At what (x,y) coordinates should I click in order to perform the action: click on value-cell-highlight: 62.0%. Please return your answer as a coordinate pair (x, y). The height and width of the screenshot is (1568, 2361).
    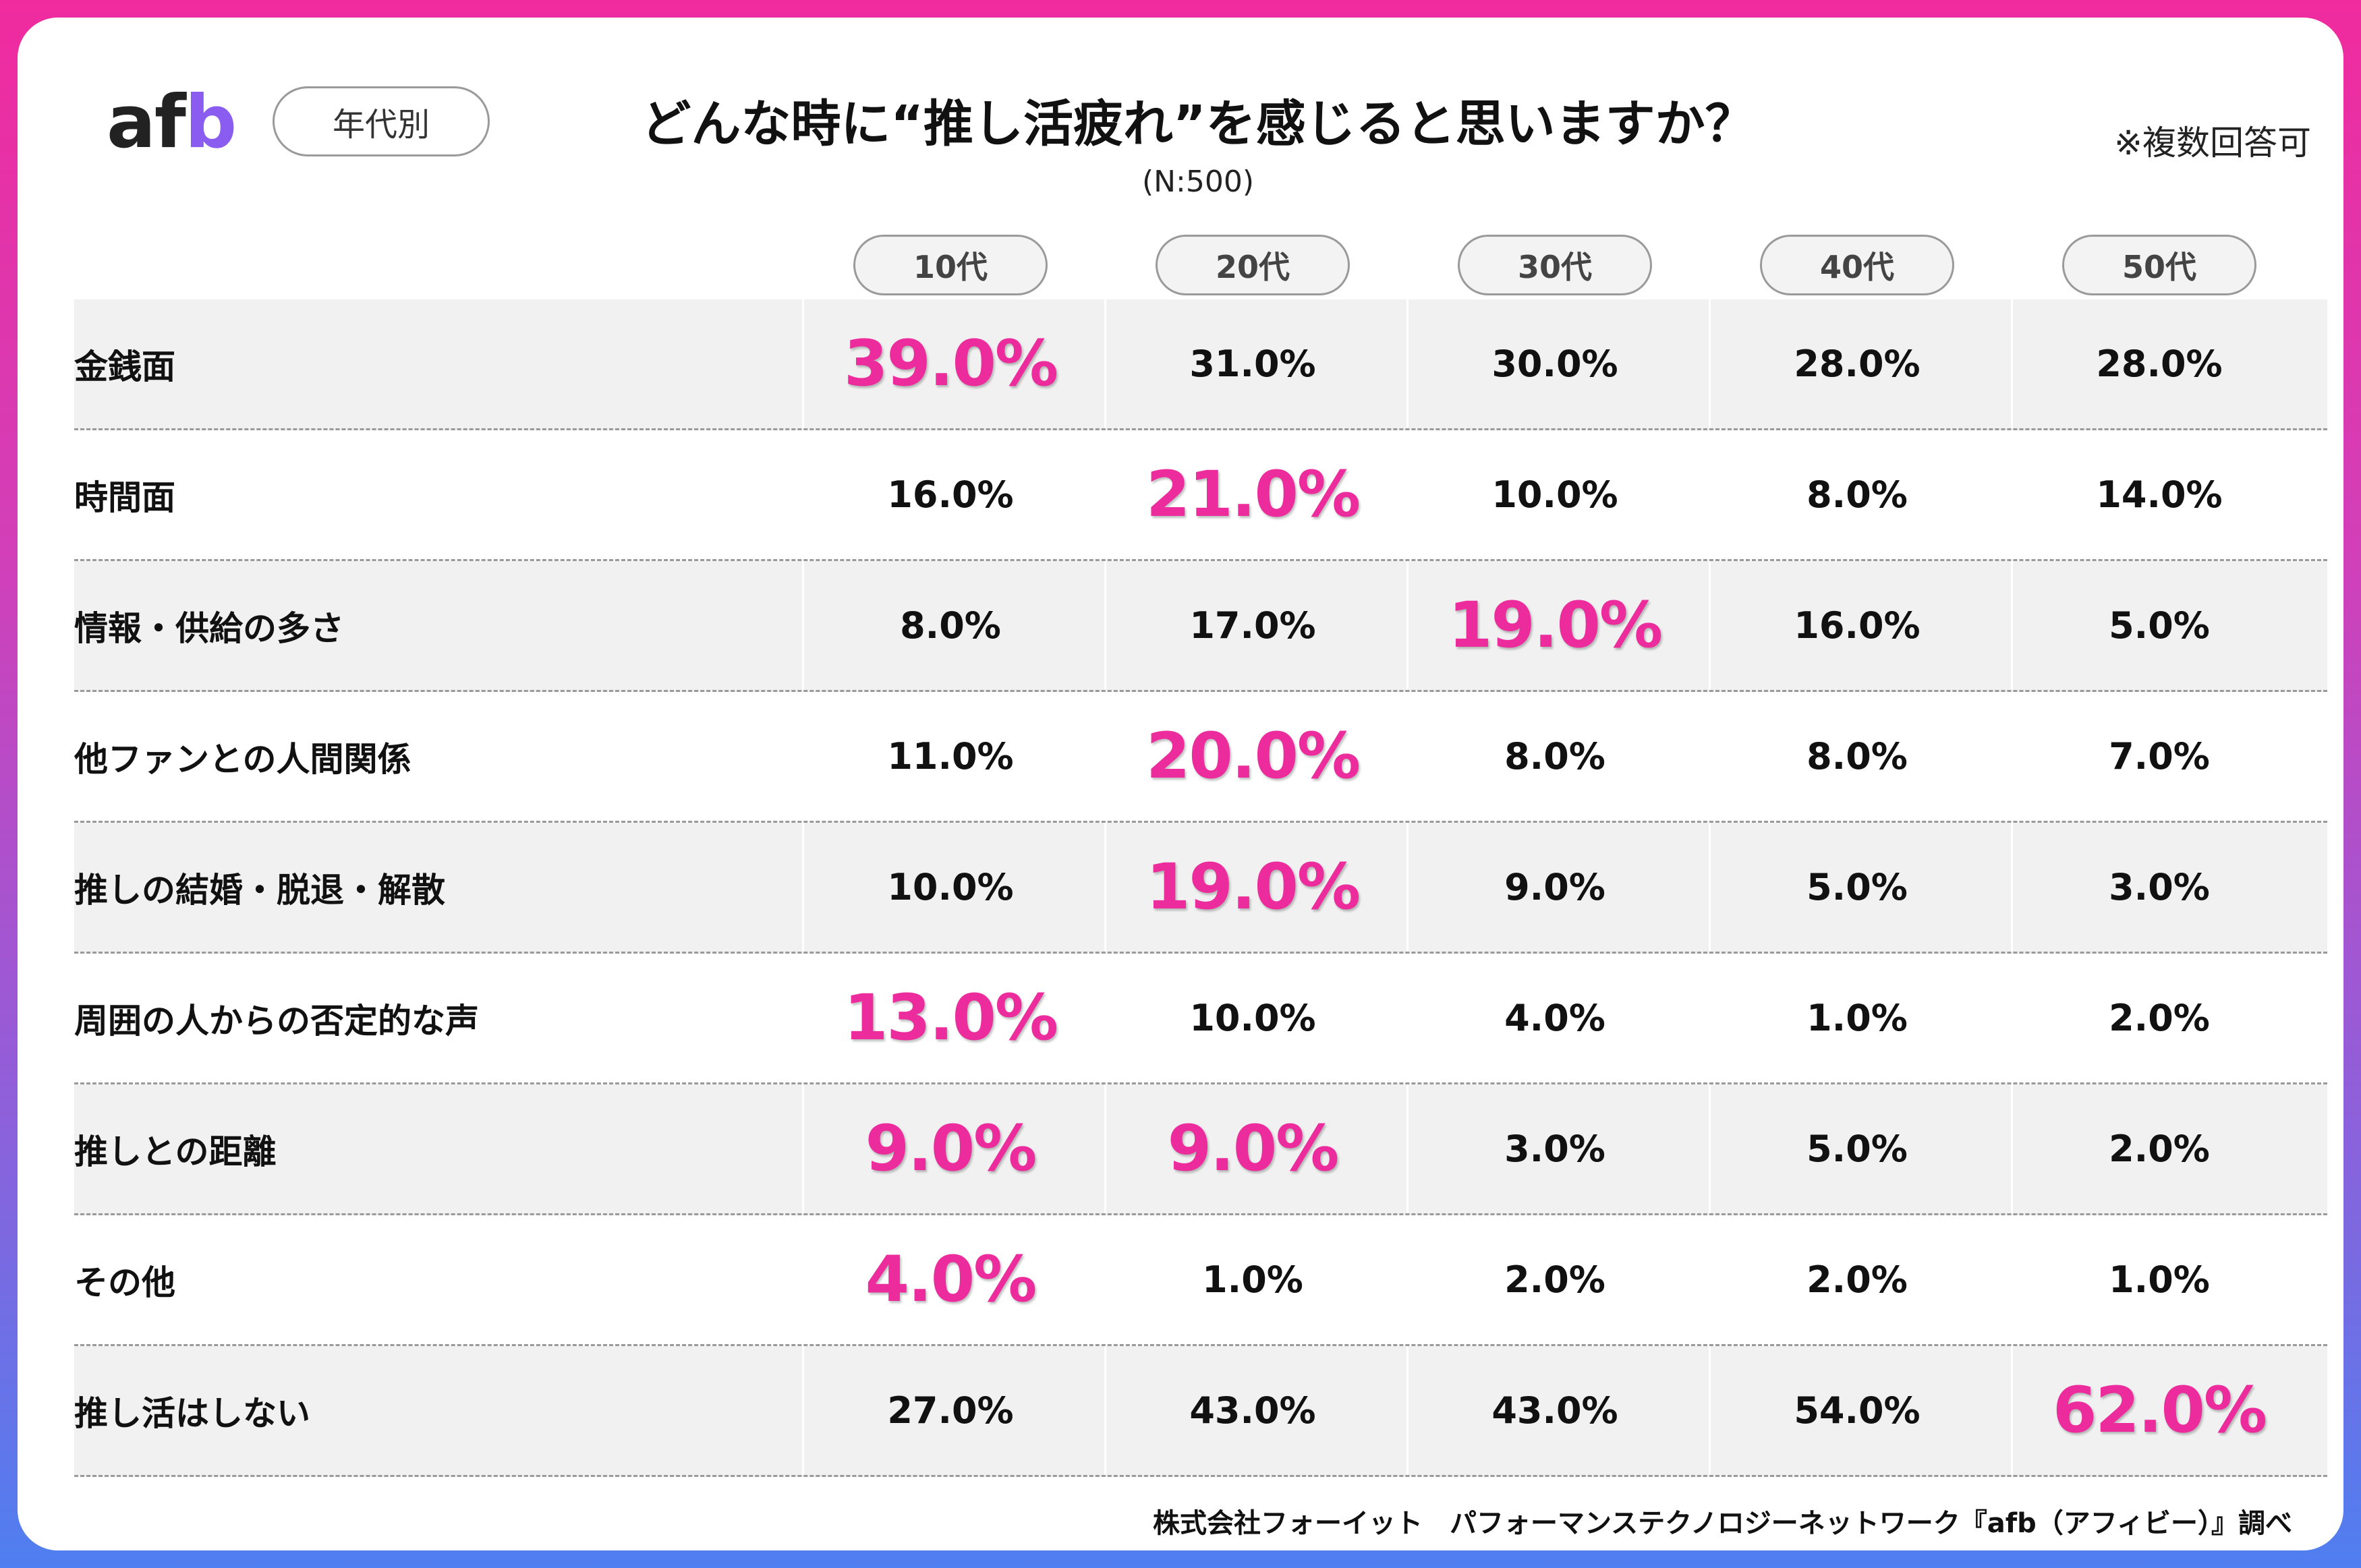
    Looking at the image, I should click on (2160, 1410).